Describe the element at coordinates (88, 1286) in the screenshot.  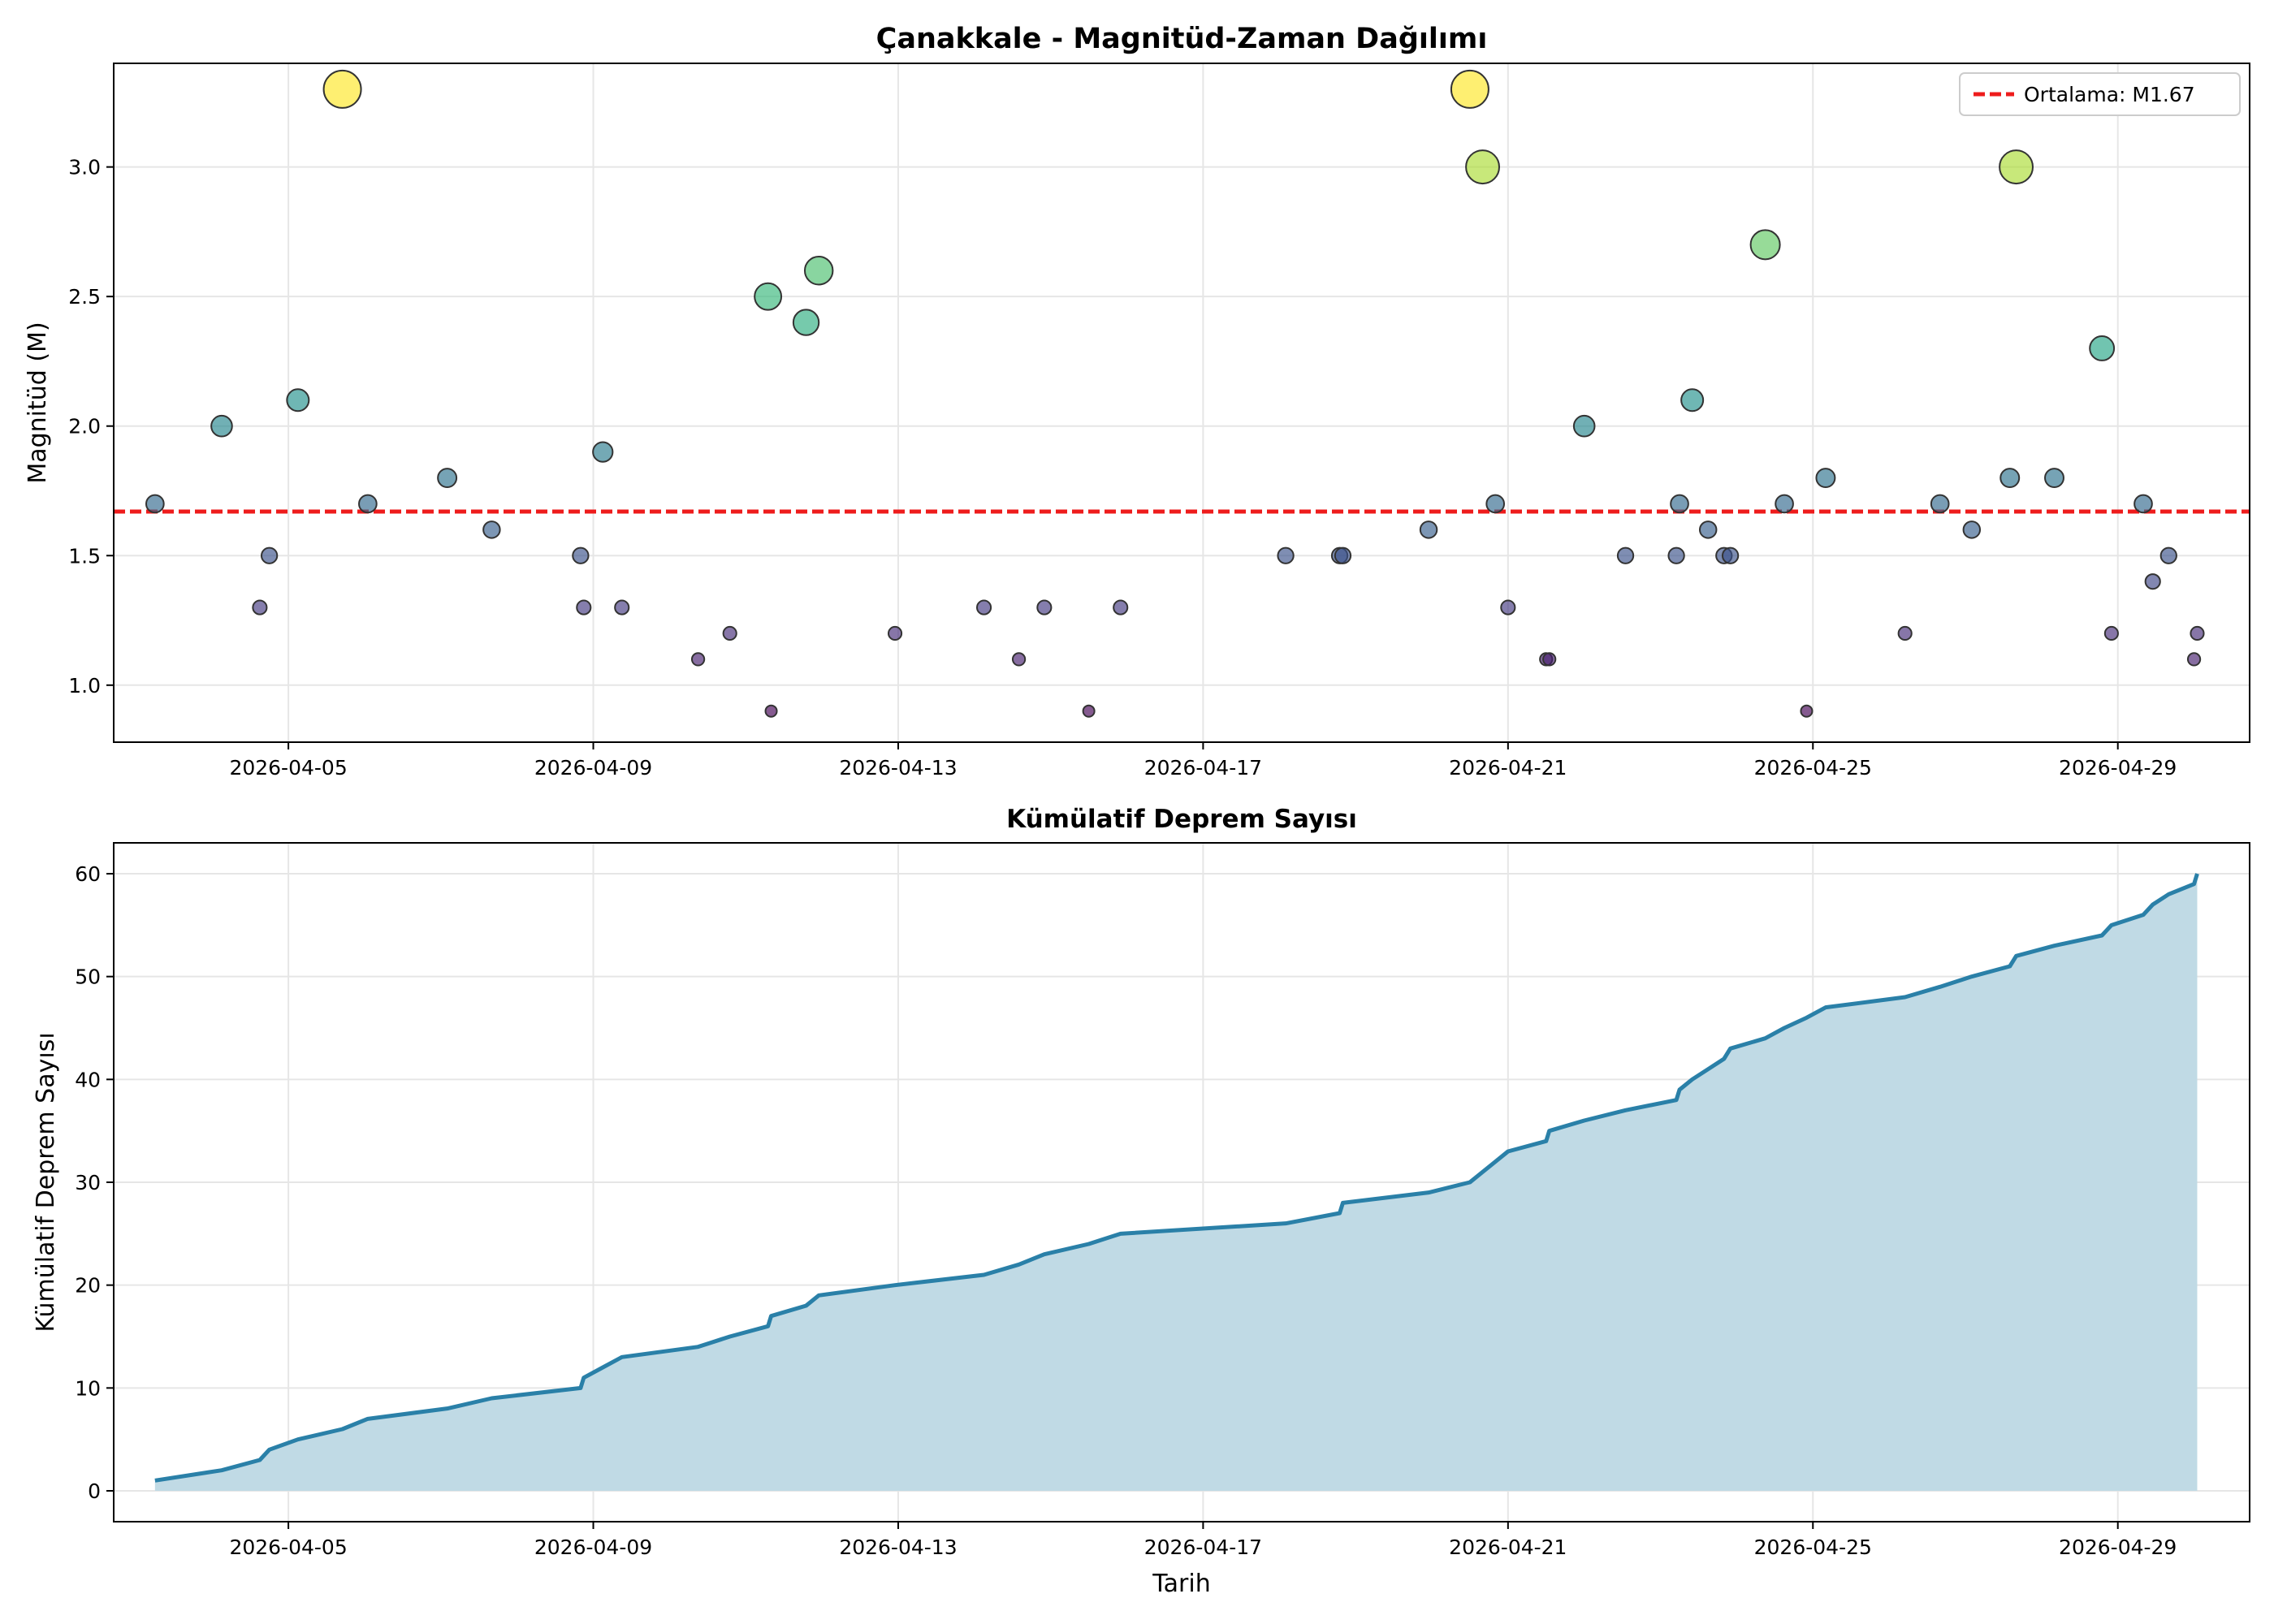
I see `cumulative-y-tick-label: 20` at that location.